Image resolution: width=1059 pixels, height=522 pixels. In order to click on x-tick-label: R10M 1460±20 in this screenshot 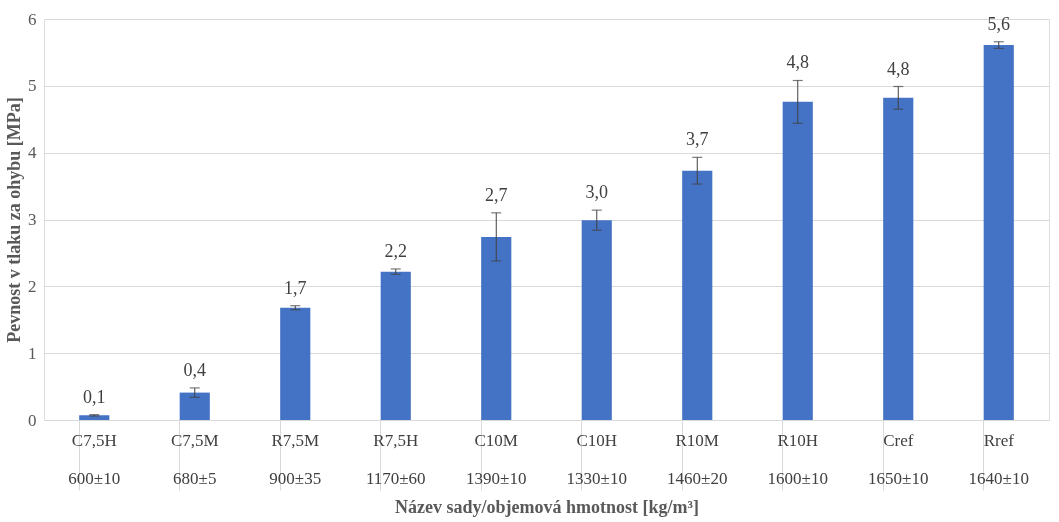, I will do `click(697, 459)`.